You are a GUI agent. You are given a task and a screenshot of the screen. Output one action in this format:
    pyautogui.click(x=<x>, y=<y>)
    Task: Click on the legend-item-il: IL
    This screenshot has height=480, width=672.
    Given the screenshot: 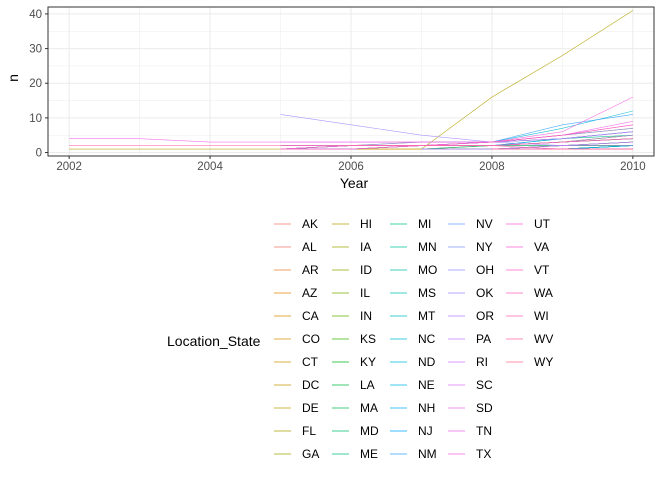 What is the action you would take?
    pyautogui.click(x=351, y=293)
    